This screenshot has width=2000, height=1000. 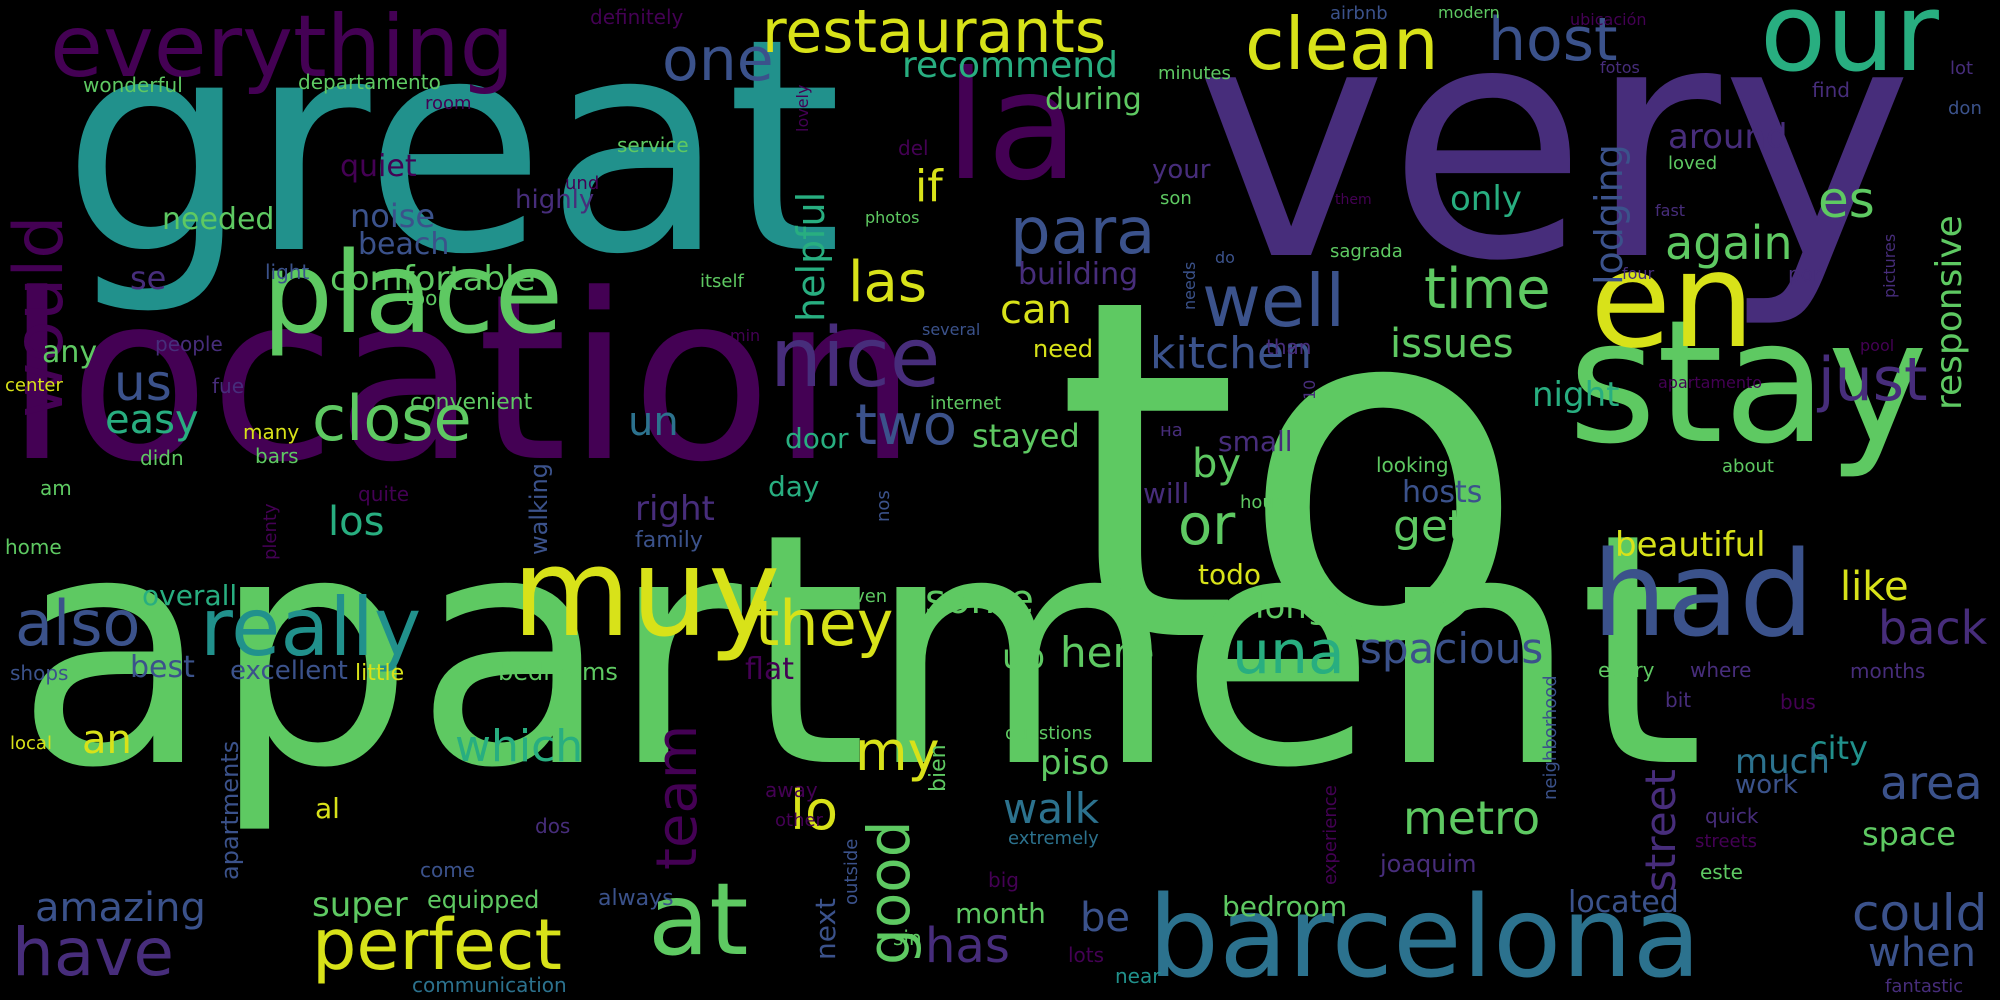 What do you see at coordinates (1026, 436) in the screenshot?
I see `word-stayed: stayed` at bounding box center [1026, 436].